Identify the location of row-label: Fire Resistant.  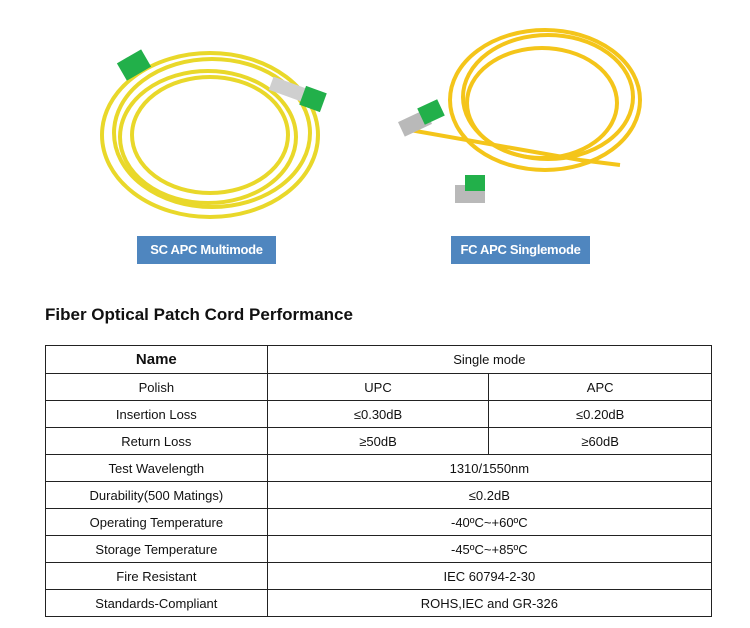
(156, 576).